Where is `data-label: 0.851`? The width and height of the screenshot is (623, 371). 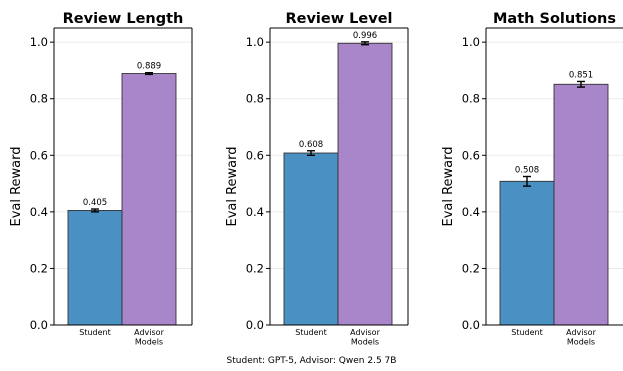 data-label: 0.851 is located at coordinates (581, 75).